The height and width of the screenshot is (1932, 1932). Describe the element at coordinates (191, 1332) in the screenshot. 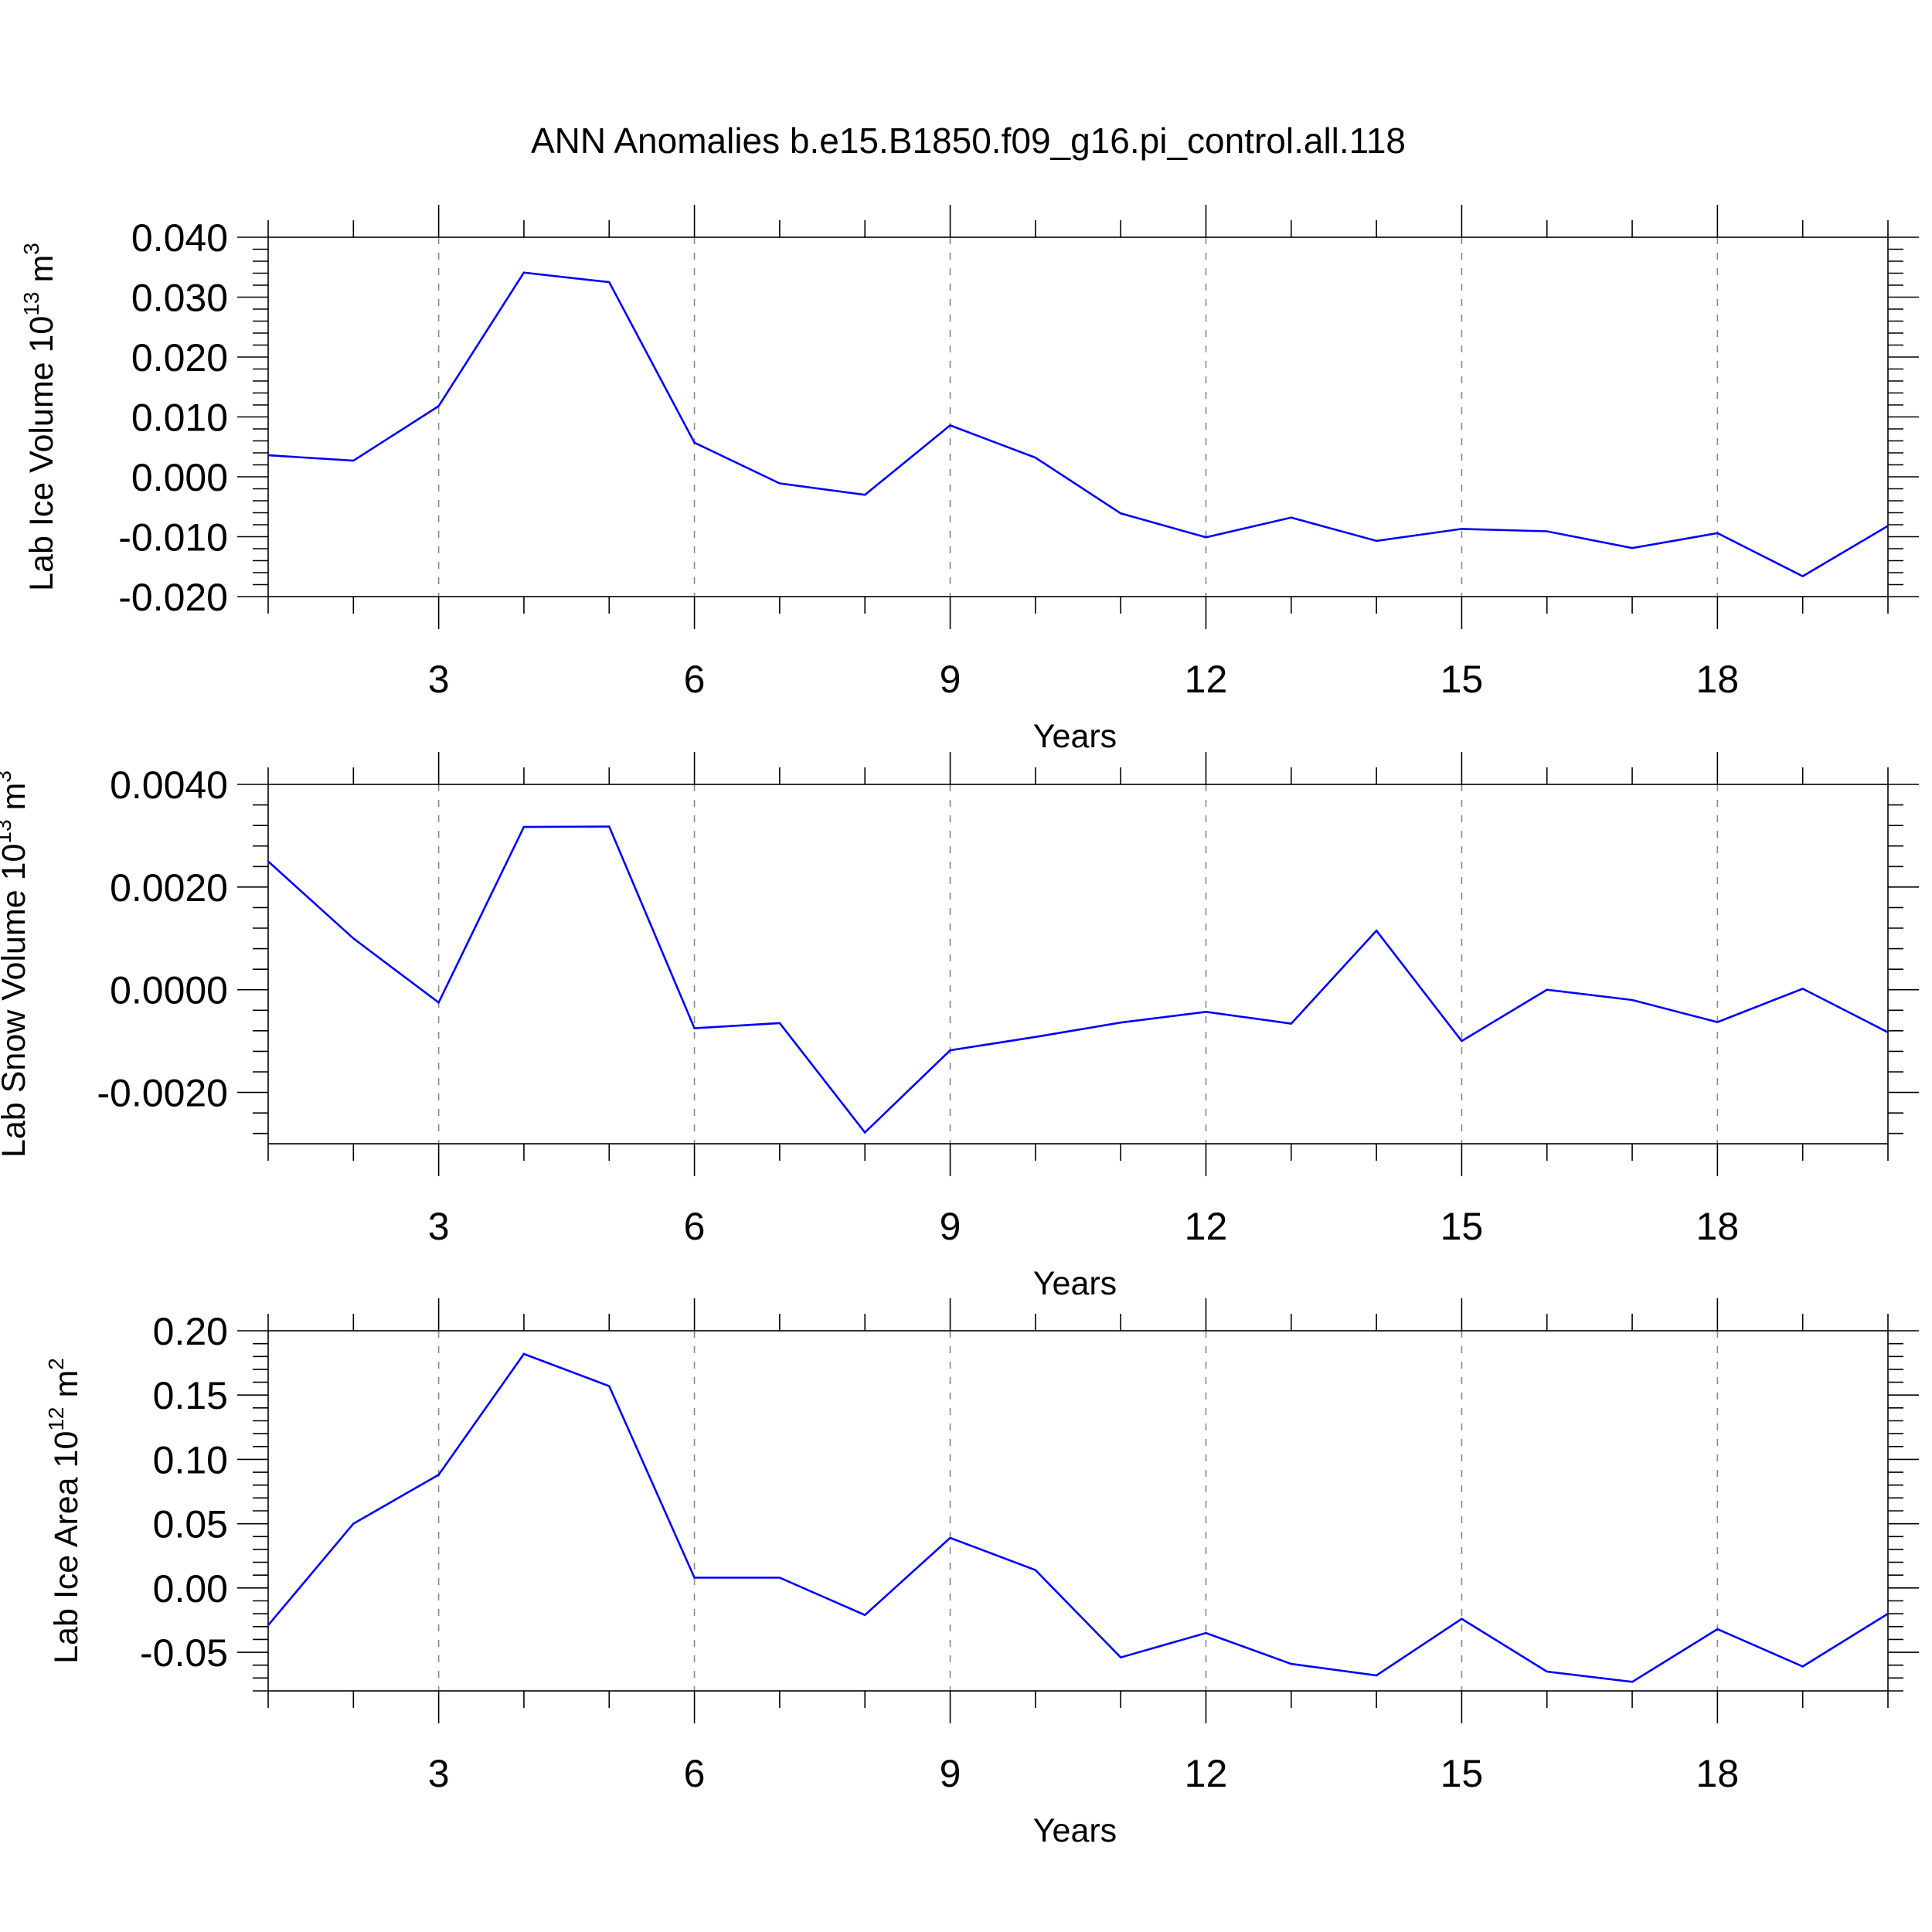

I see `y-tick-label: 0.20` at that location.